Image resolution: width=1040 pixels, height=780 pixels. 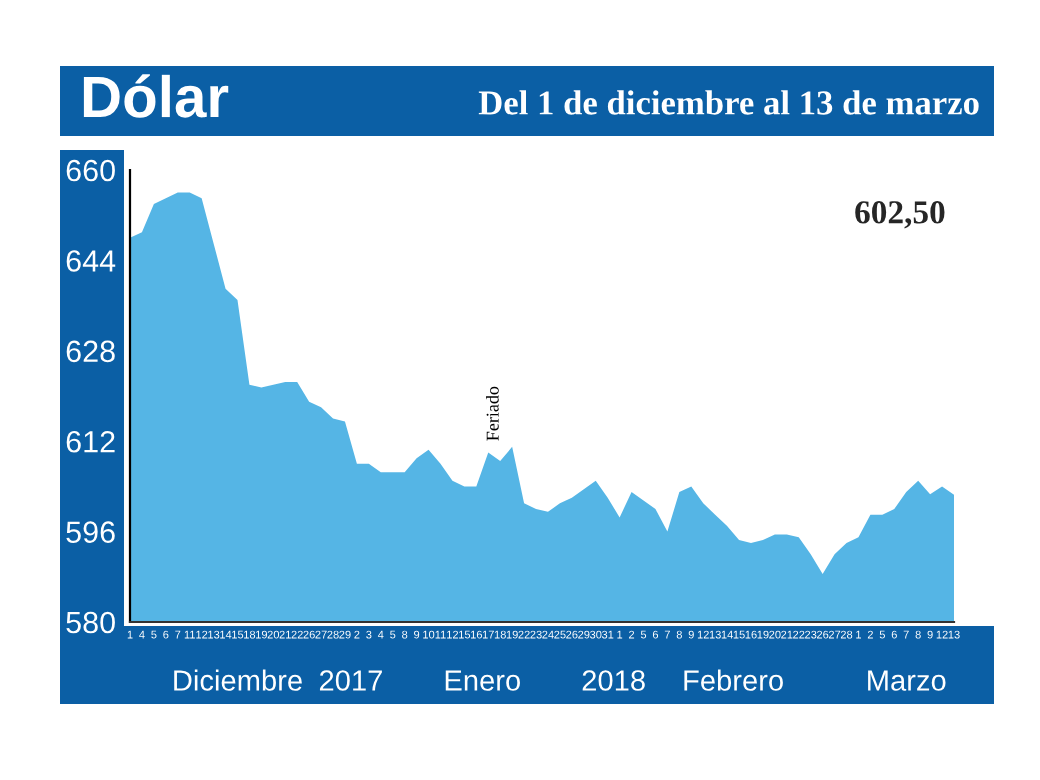 I want to click on text: 2018, so click(x=613, y=680).